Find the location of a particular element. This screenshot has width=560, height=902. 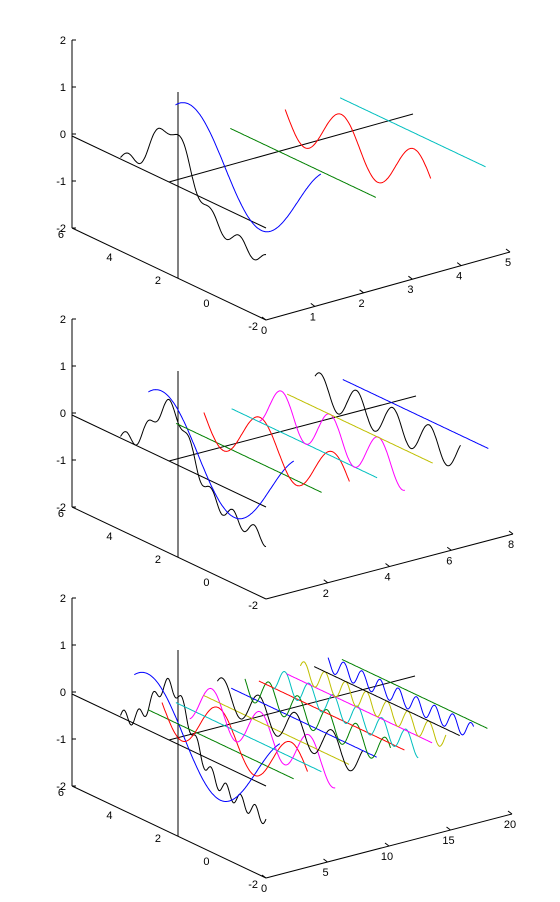

x-tick-label: 15 is located at coordinates (448, 841).